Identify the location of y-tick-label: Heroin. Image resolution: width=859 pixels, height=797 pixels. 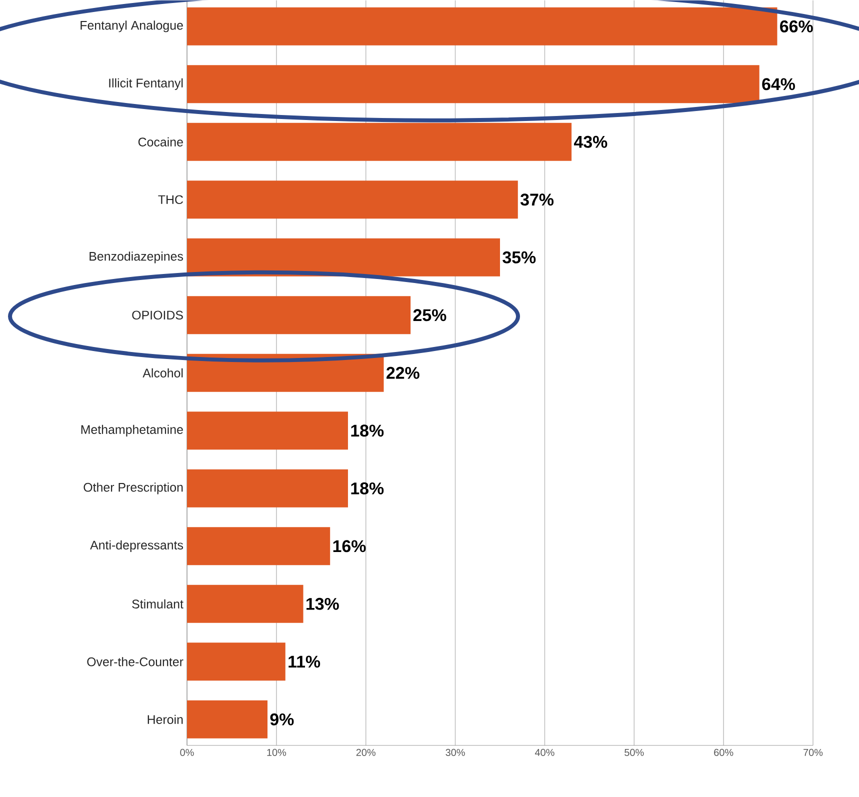
(165, 719).